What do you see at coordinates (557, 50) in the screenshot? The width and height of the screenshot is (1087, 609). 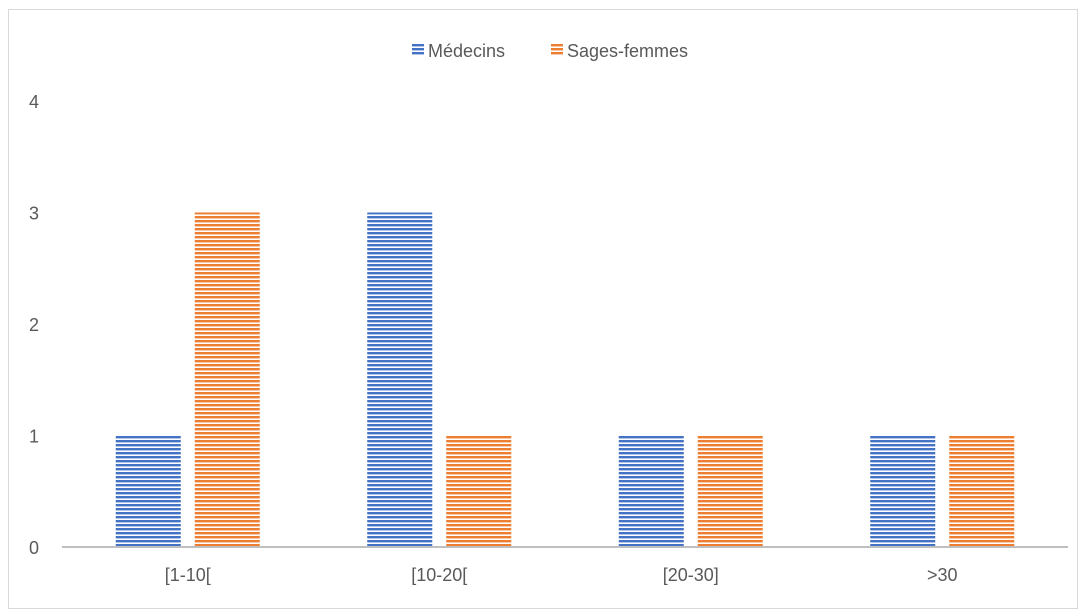 I see `legend-swatch-sages-femmes` at bounding box center [557, 50].